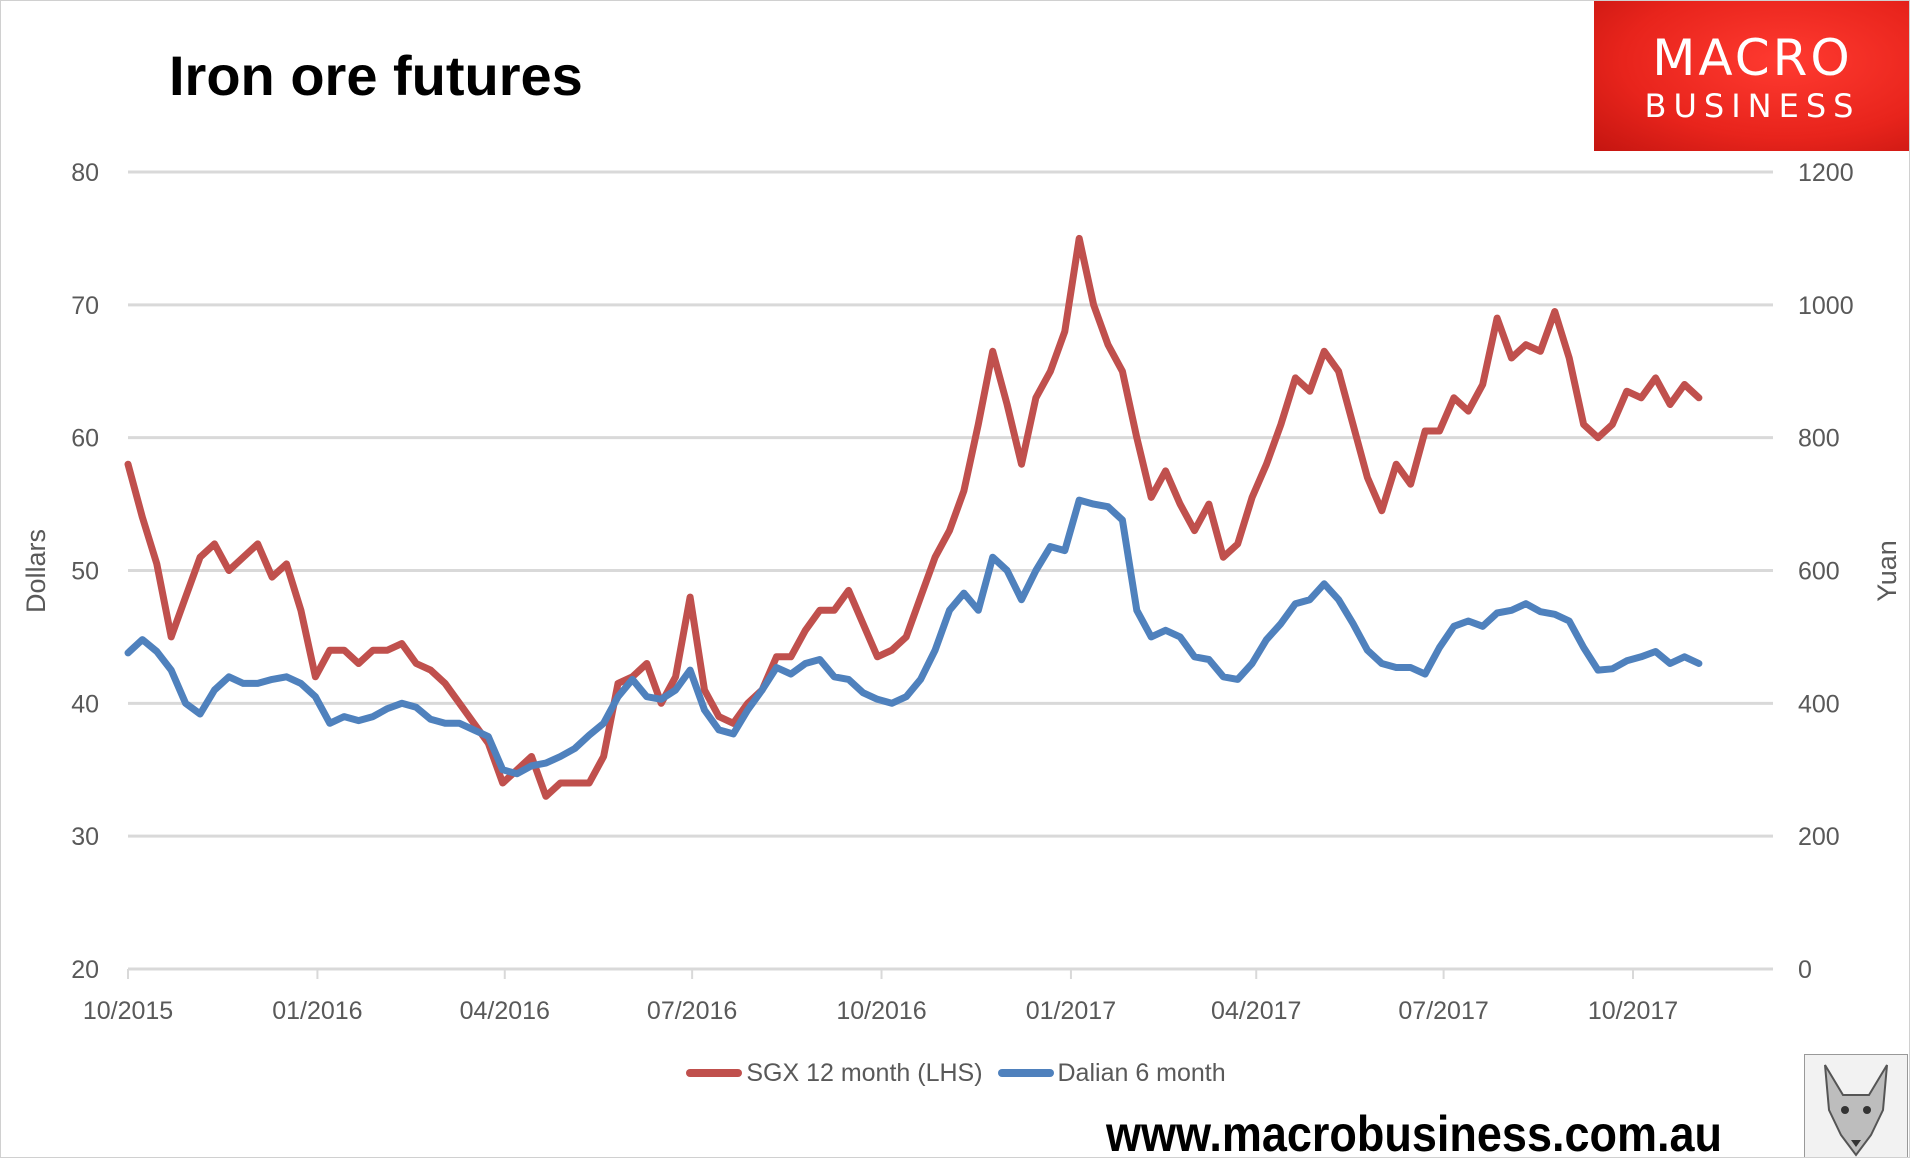 The width and height of the screenshot is (1910, 1158). I want to click on legend: SGX 12 month (LHS) Dalian 6 month, so click(955, 1071).